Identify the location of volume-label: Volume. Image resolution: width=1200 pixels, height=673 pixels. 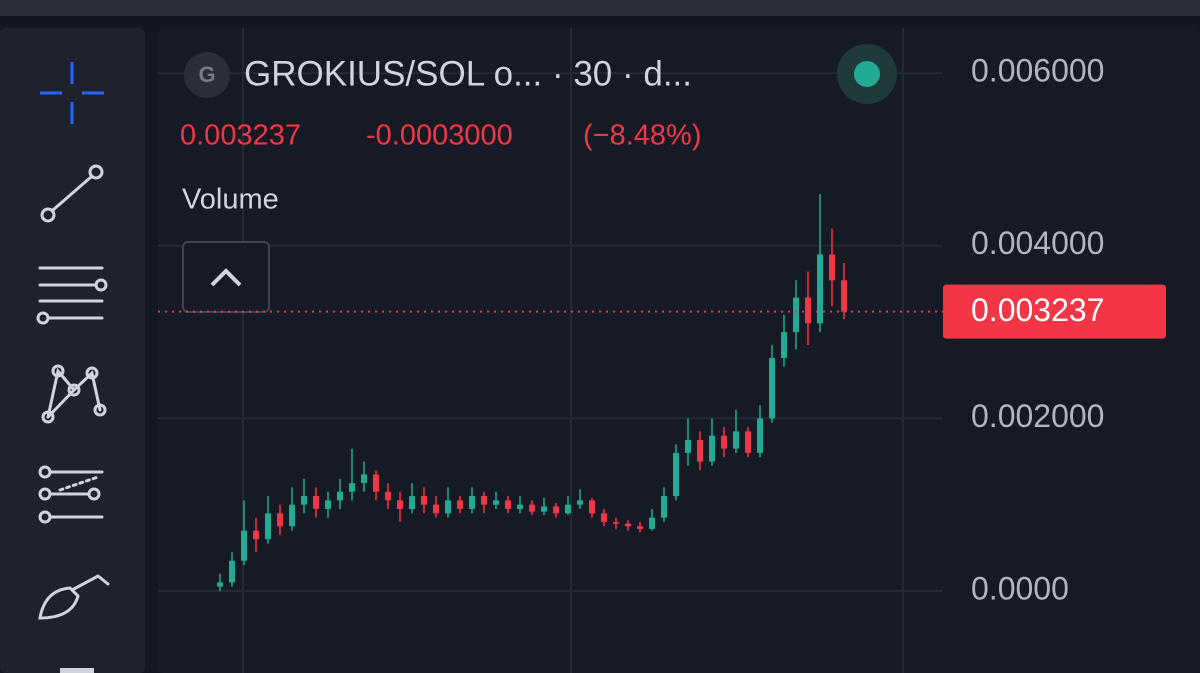
(230, 200).